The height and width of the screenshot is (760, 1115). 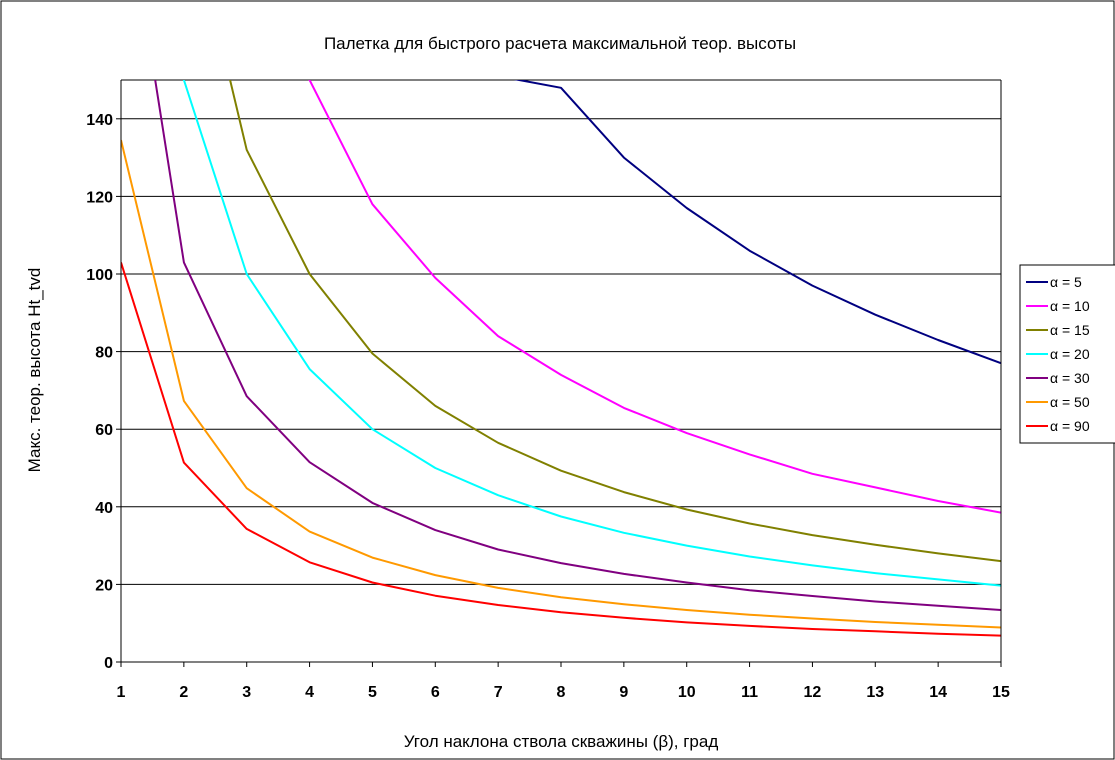 I want to click on legend-entry: α = 10, so click(x=1070, y=306).